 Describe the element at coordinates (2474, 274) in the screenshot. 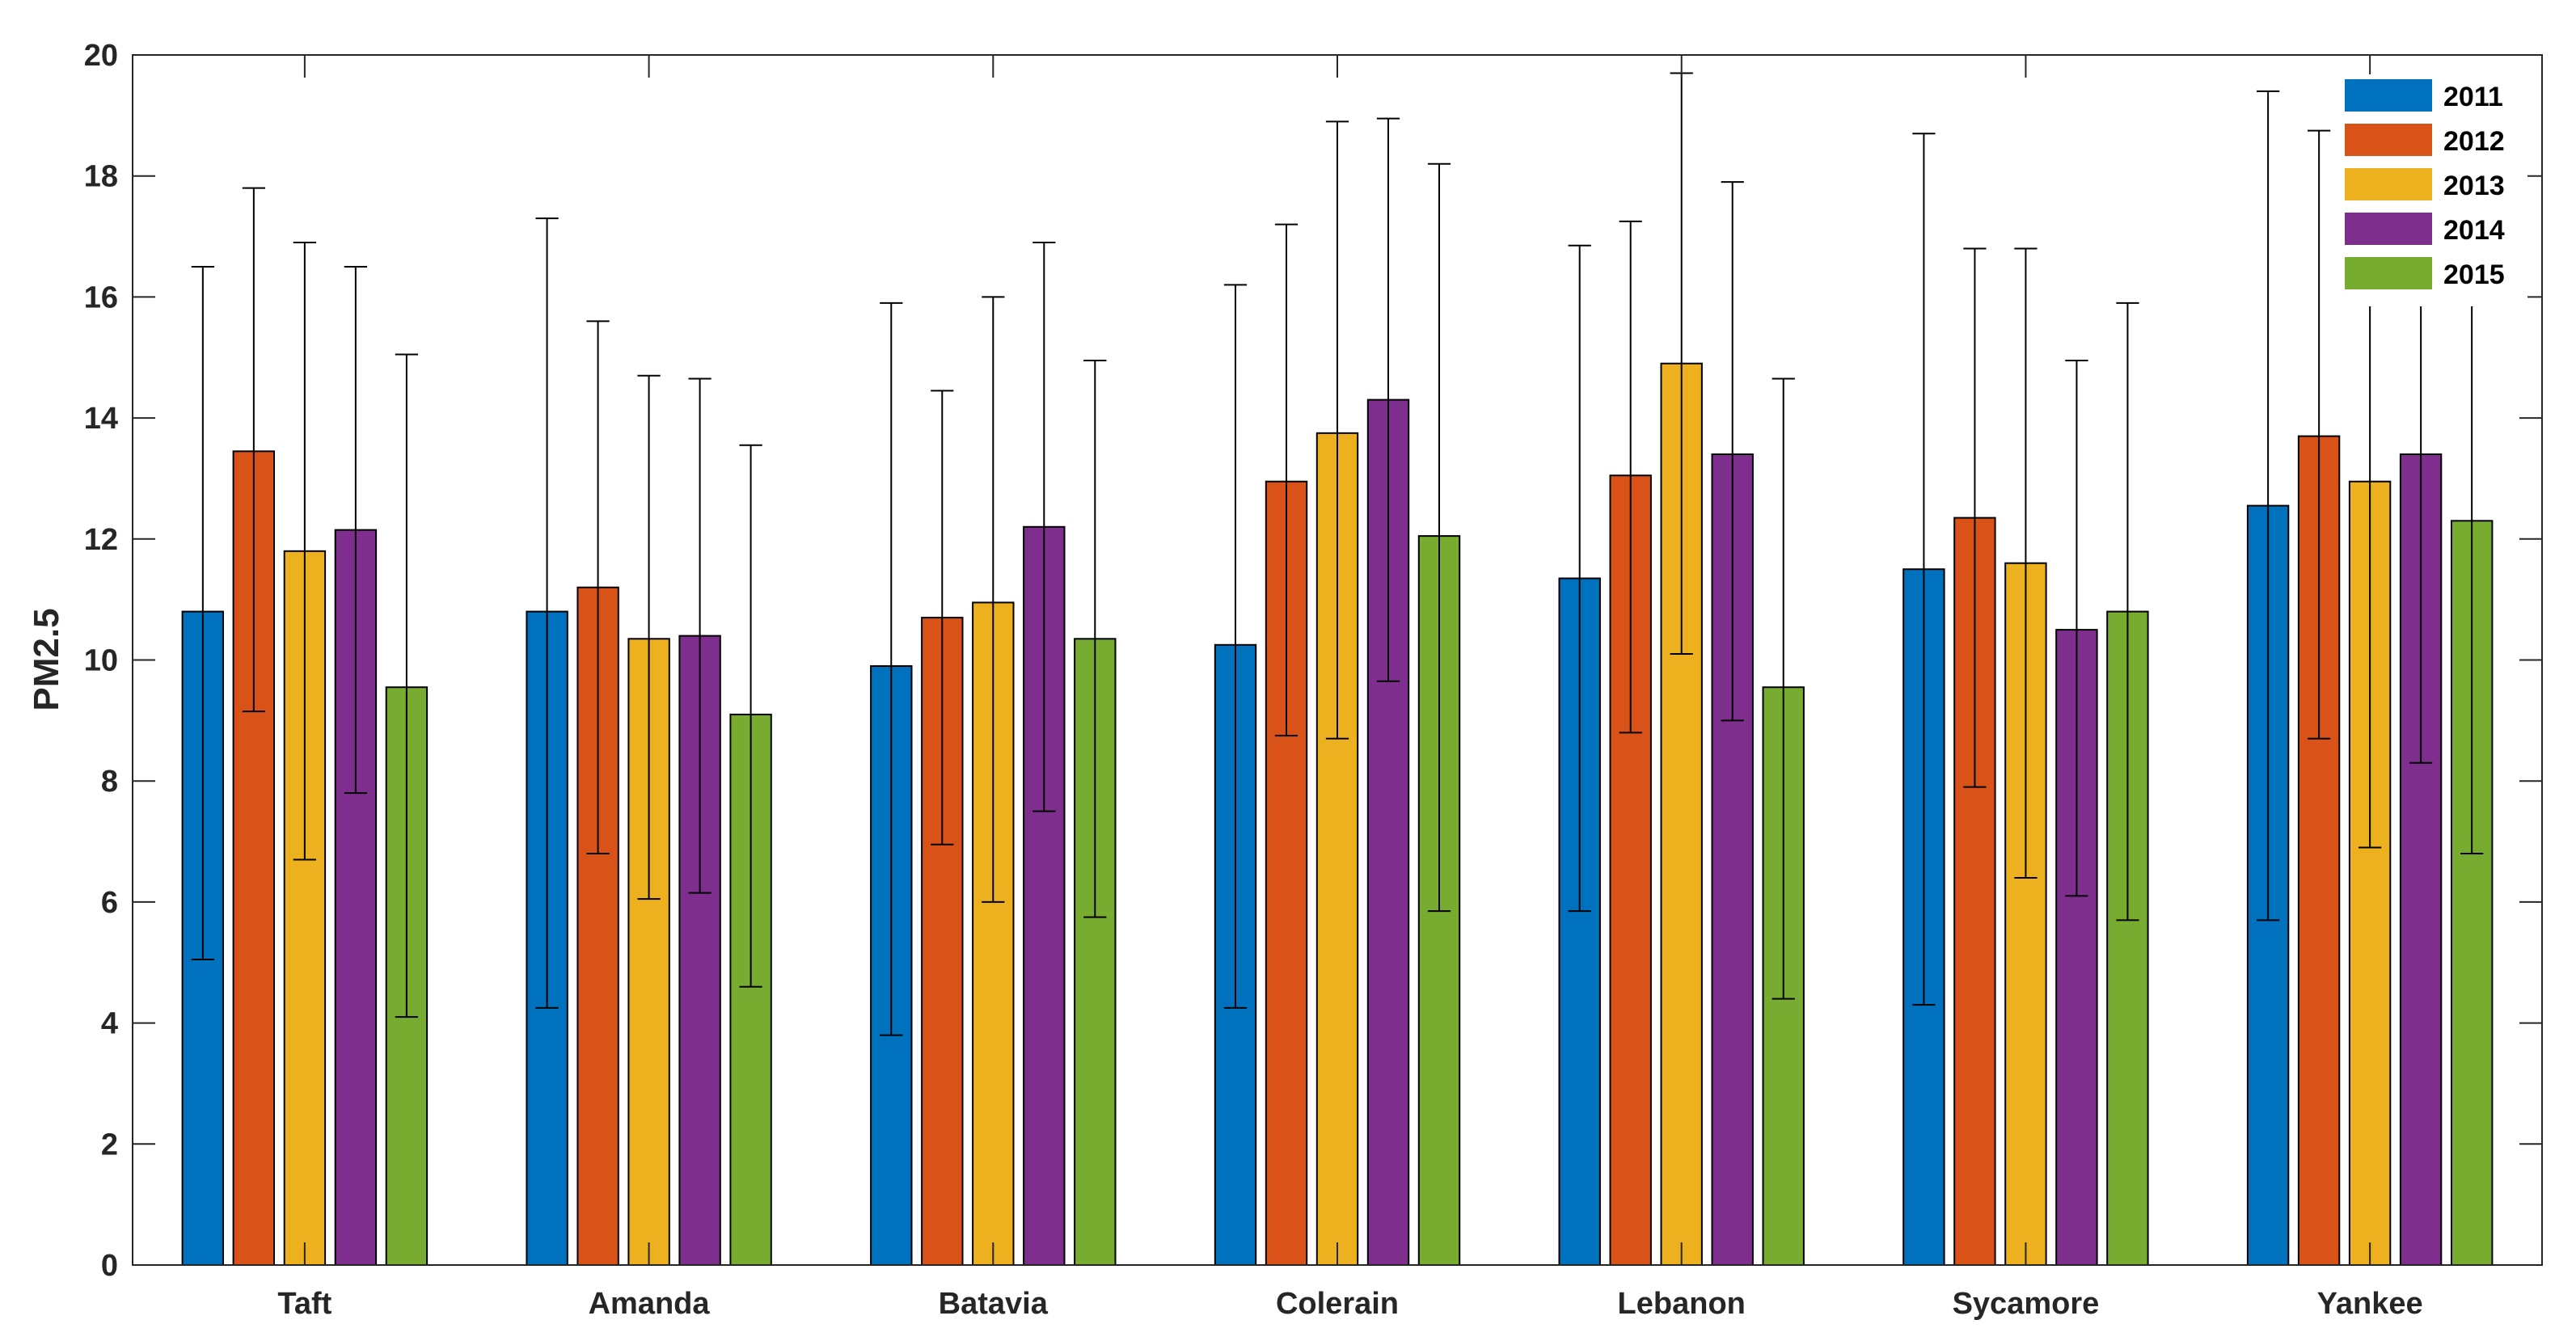

I see `legend-label-2015: 2015` at that location.